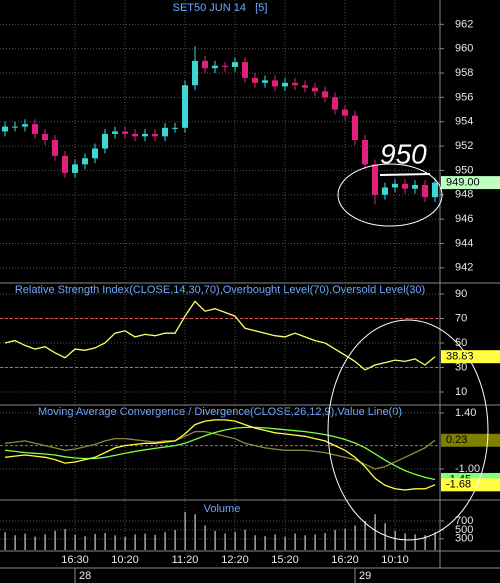 This screenshot has height=583, width=500. What do you see at coordinates (464, 49) in the screenshot?
I see `y-tick-label: 960` at bounding box center [464, 49].